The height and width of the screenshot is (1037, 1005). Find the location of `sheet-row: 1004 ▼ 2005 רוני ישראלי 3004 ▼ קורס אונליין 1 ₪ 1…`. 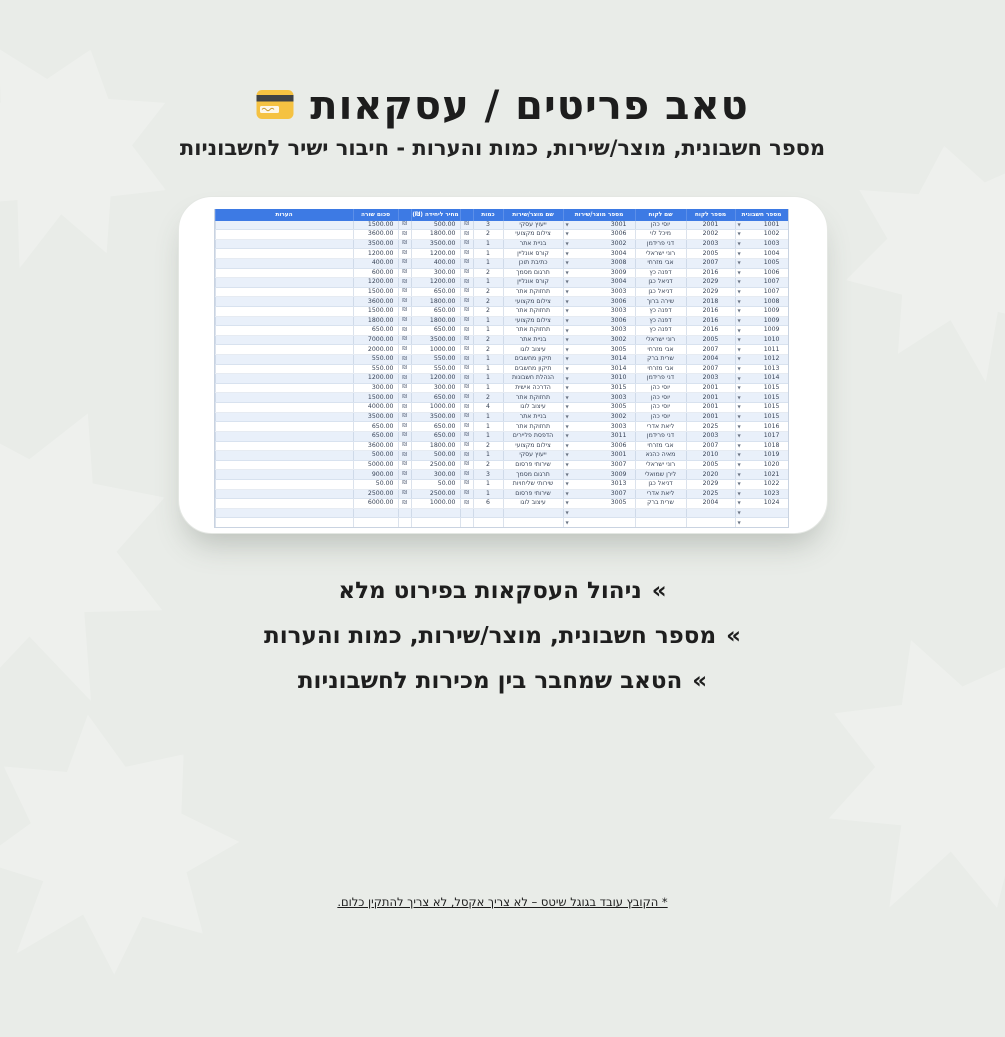

sheet-row: 1004 ▼ 2005 רוני ישראלי 3004 ▼ קורס אונליין 1 ₪ 1… is located at coordinates (501, 254).